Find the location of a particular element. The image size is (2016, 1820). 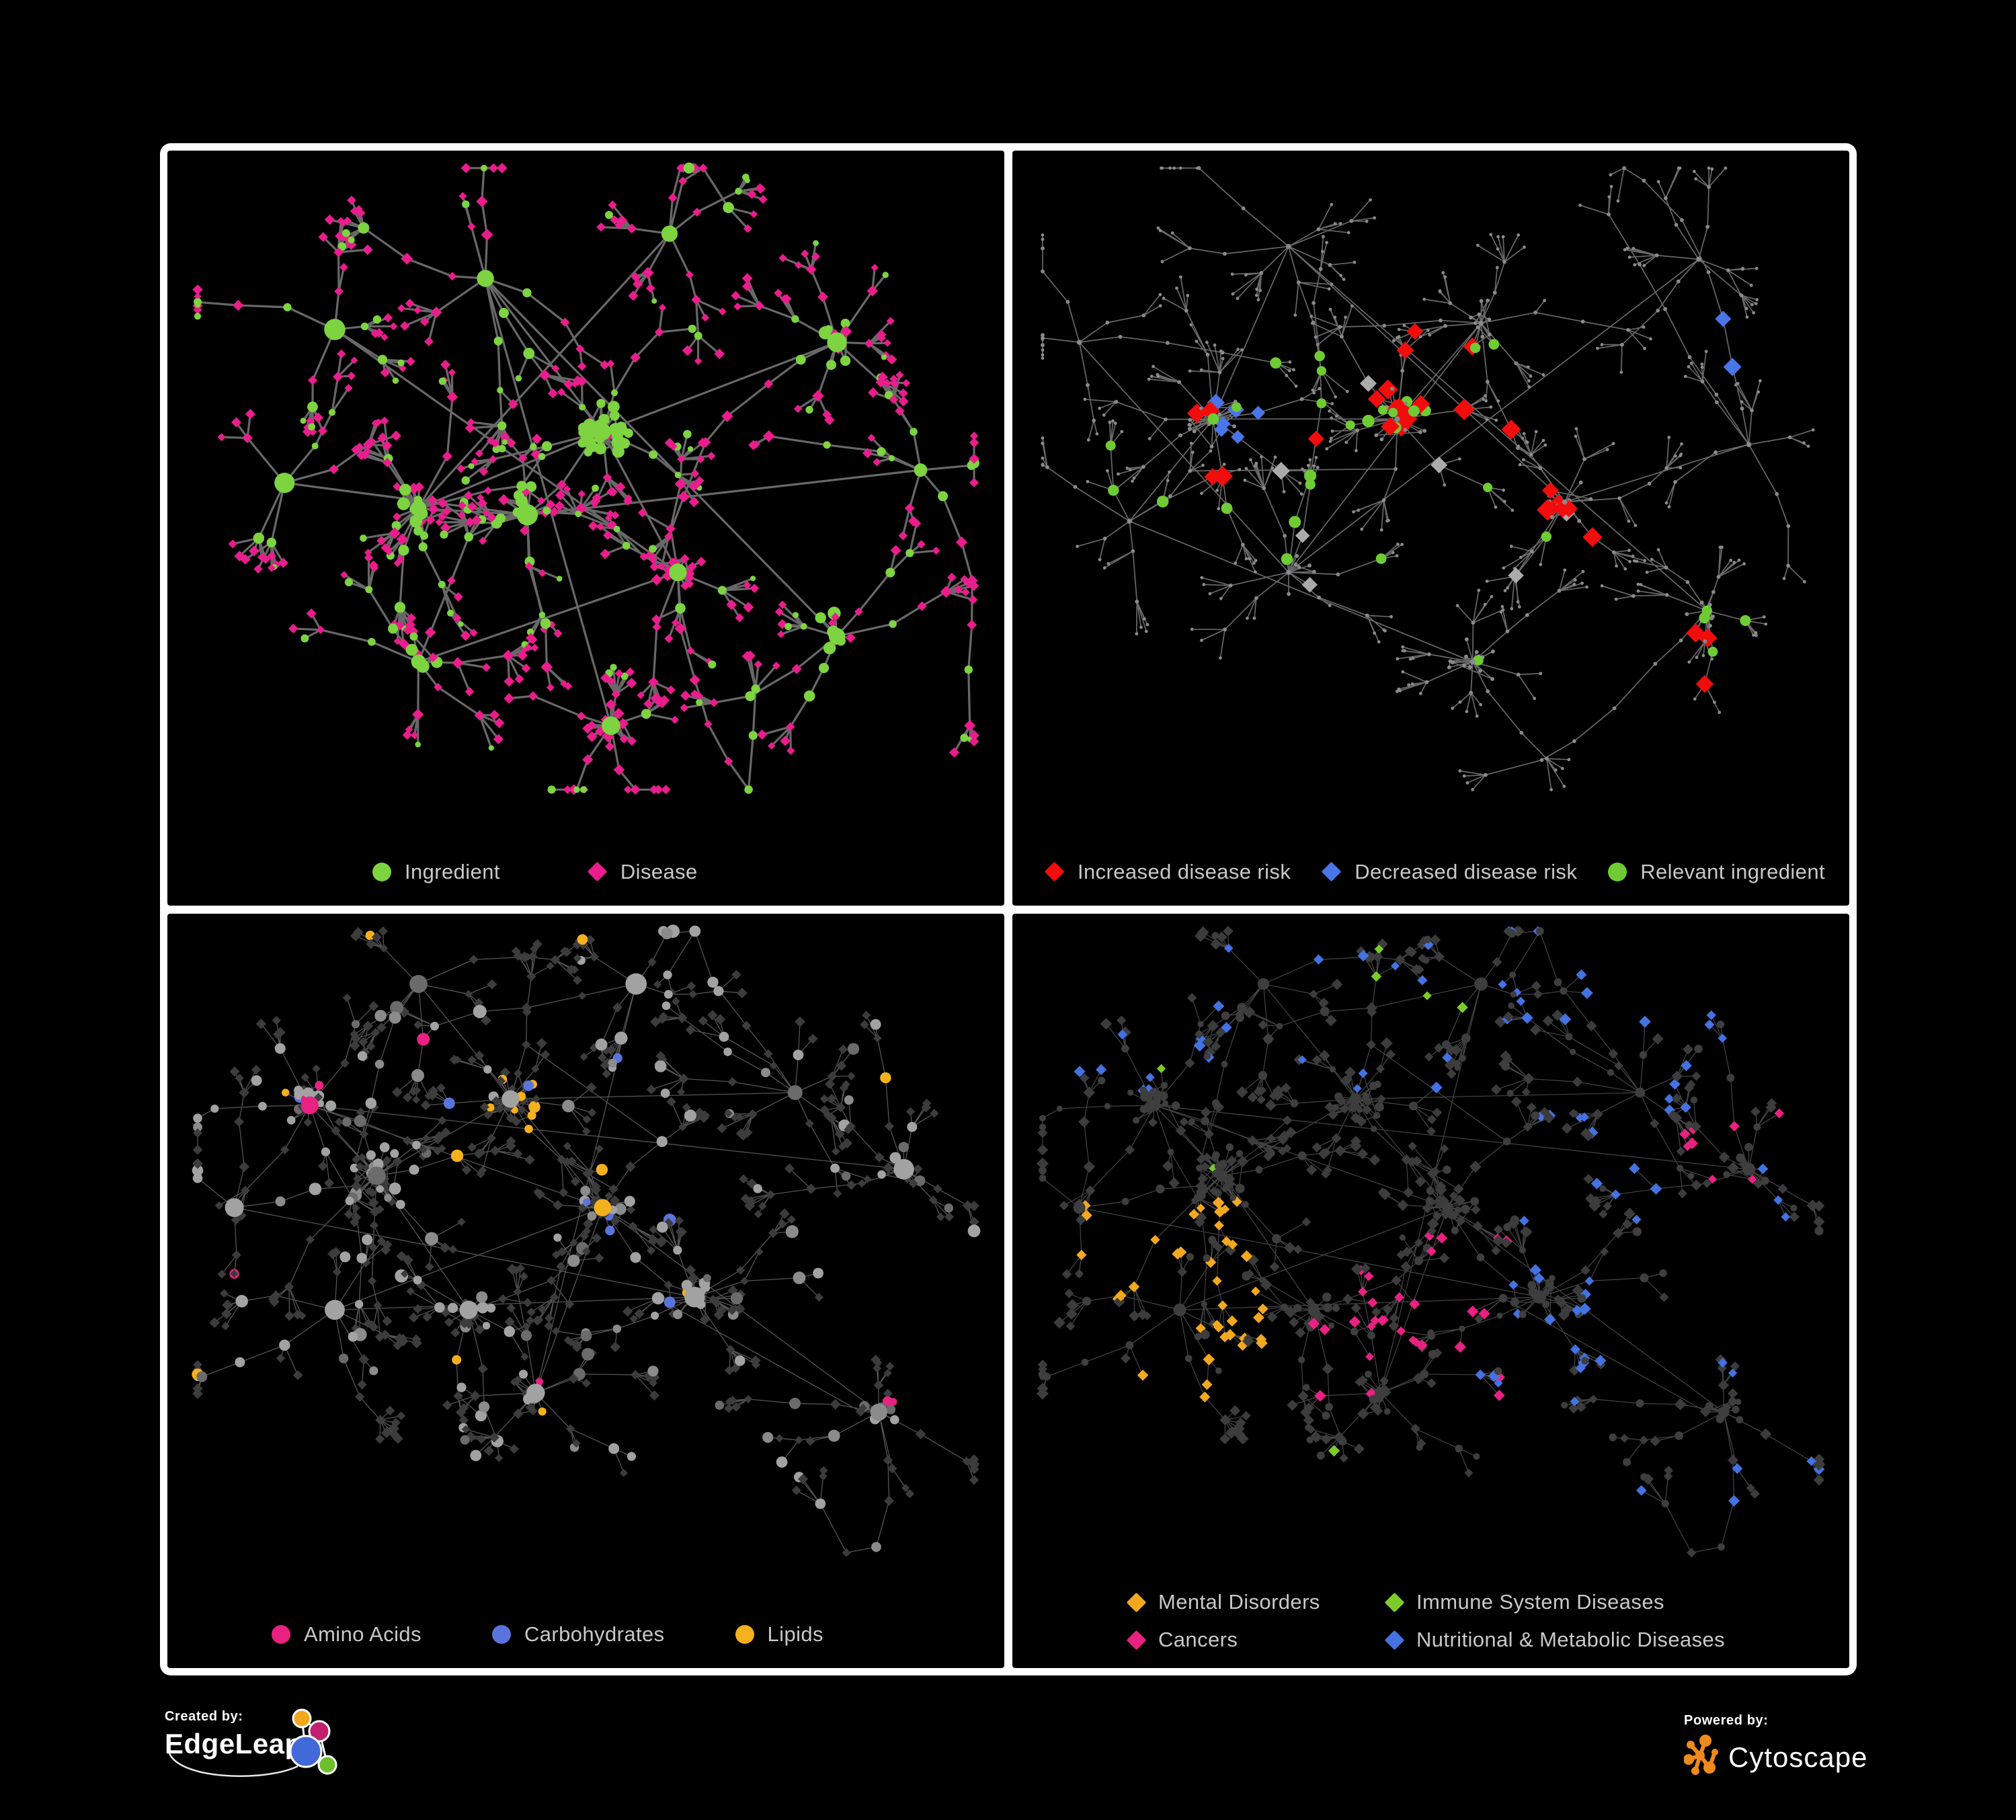

network-graph-disease-classes is located at coordinates (1431, 1241).